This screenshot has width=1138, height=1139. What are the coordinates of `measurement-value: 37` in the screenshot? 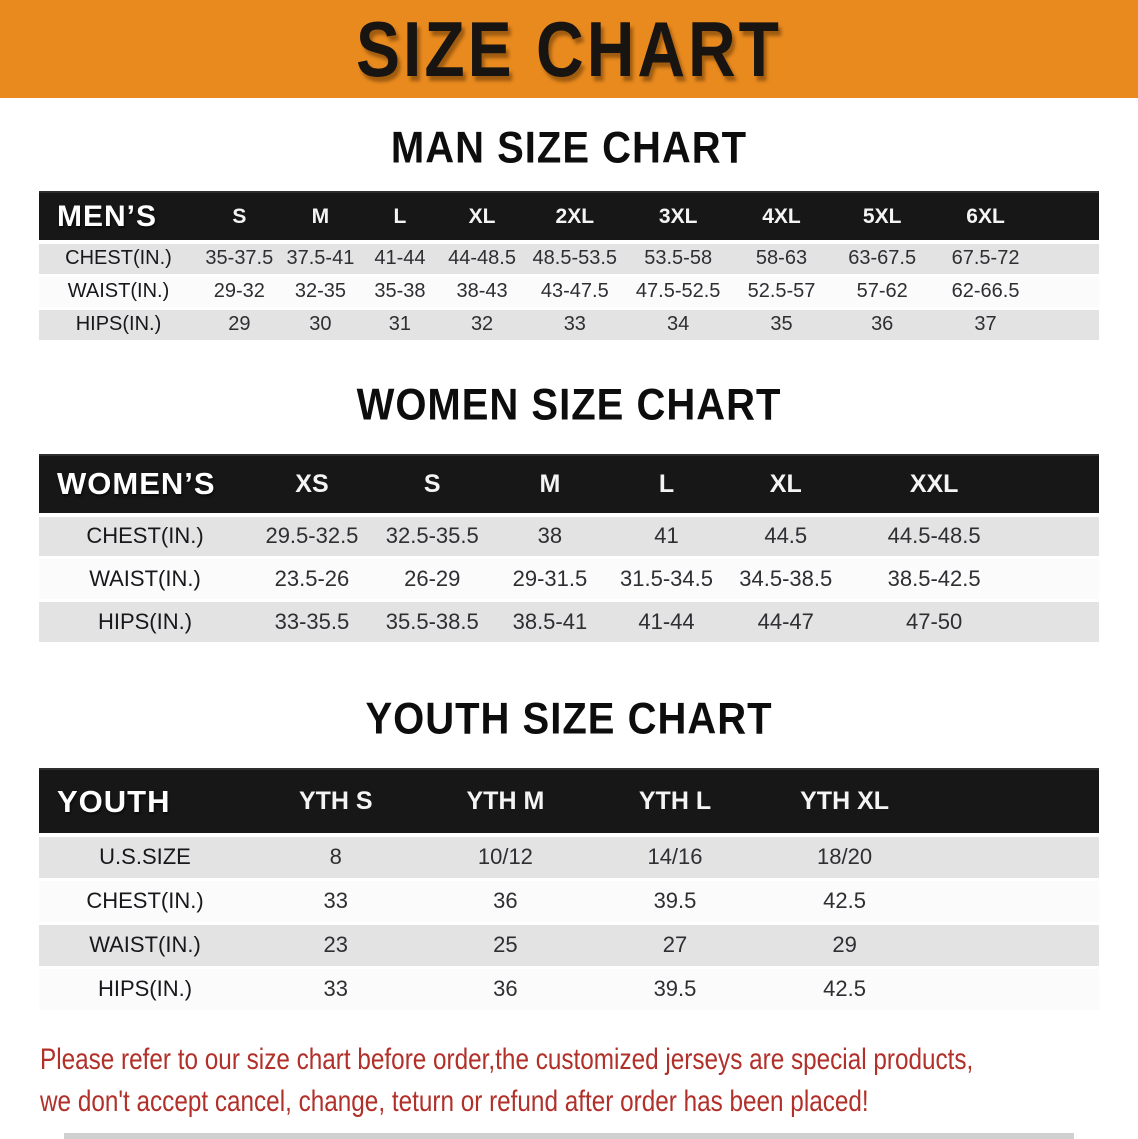 It's located at (985, 325).